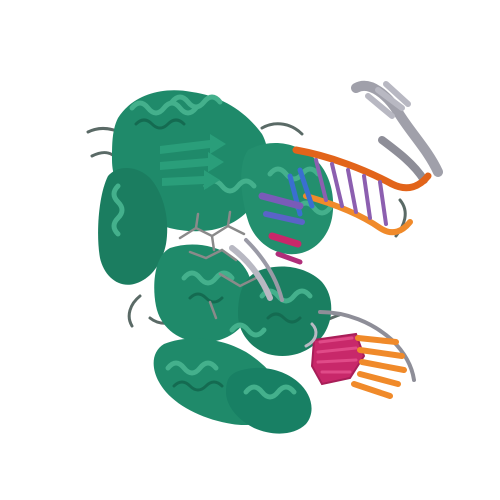  What do you see at coordinates (379, 367) in the screenshot?
I see `dna-orange-wedges` at bounding box center [379, 367].